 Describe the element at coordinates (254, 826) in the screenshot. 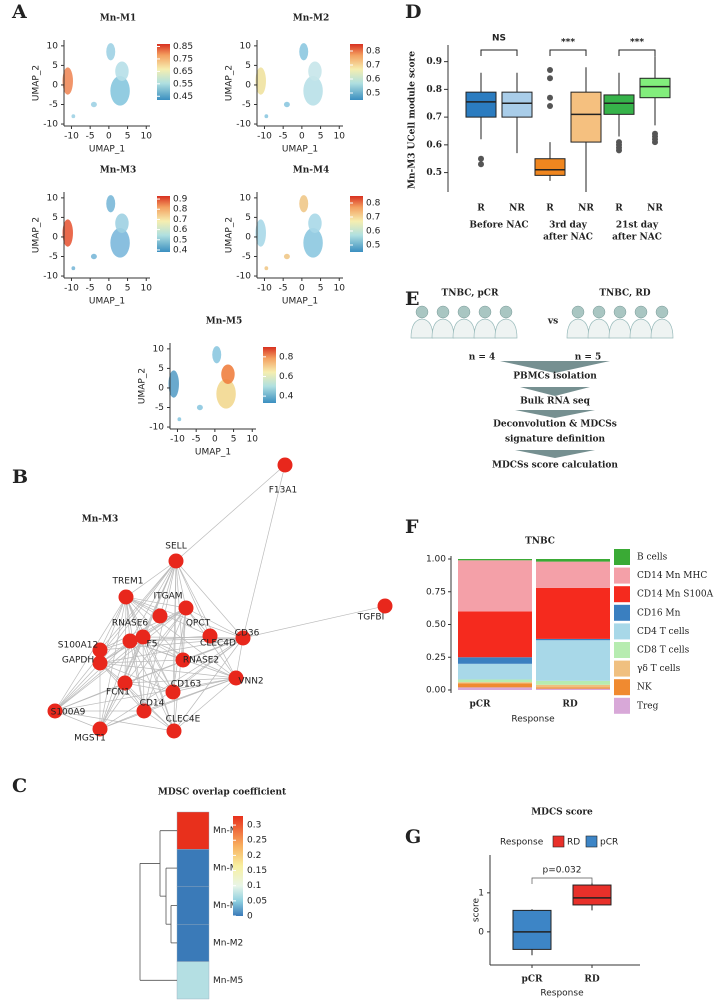

I see `colorbar-tick-label: 0.3` at that location.